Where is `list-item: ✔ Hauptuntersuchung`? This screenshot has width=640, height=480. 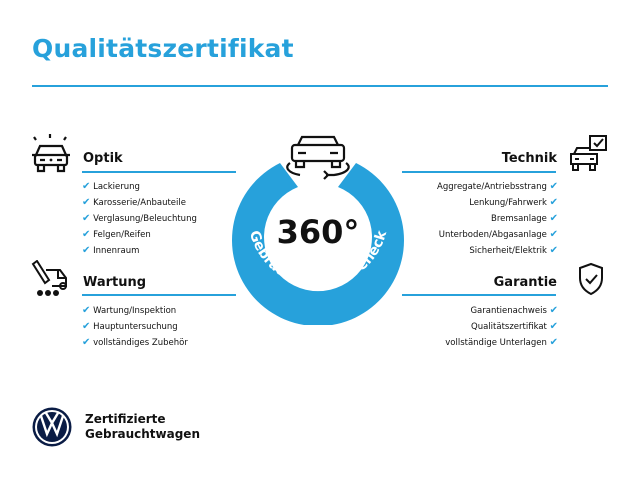
list-item: ✔ Hauptuntersuchung is located at coordinates (135, 327).